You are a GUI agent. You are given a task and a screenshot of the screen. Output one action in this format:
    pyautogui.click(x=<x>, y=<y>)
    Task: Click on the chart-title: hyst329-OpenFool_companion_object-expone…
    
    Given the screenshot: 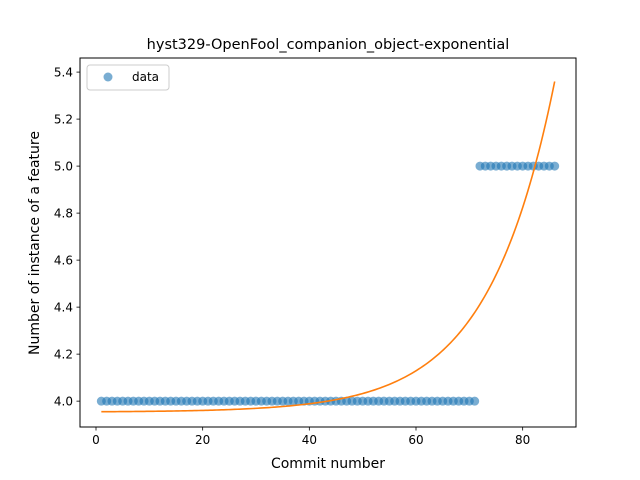 What is the action you would take?
    pyautogui.click(x=328, y=45)
    